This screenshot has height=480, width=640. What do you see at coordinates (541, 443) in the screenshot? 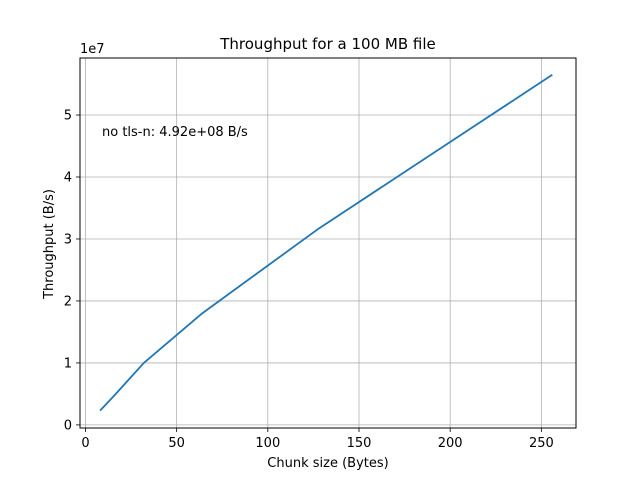
I see `x-tick-label: 250` at bounding box center [541, 443].